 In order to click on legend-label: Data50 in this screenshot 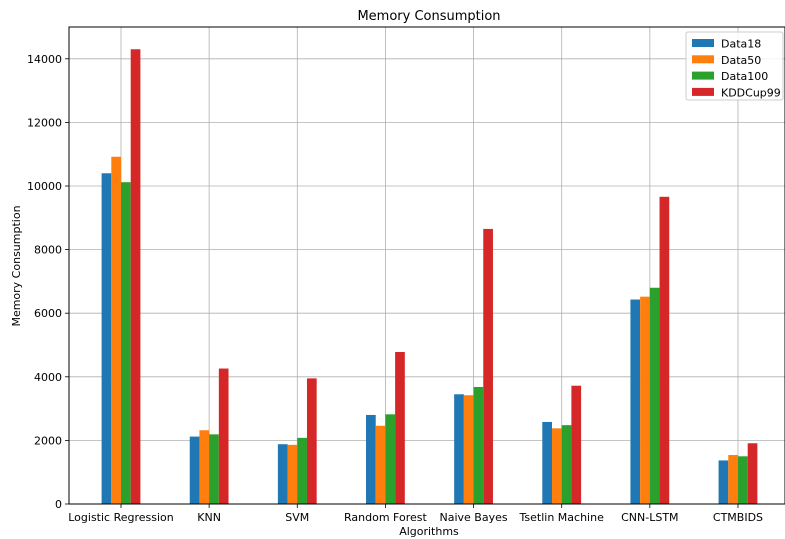, I will do `click(741, 60)`.